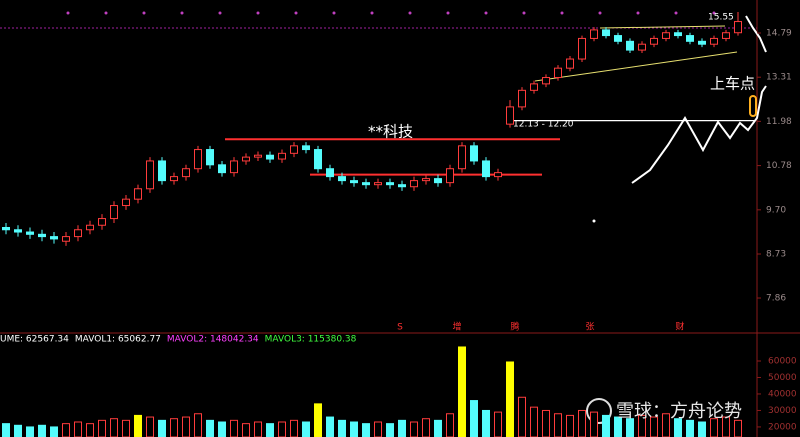  Describe the element at coordinates (400, 328) in the screenshot. I see `event-marker: S` at that location.